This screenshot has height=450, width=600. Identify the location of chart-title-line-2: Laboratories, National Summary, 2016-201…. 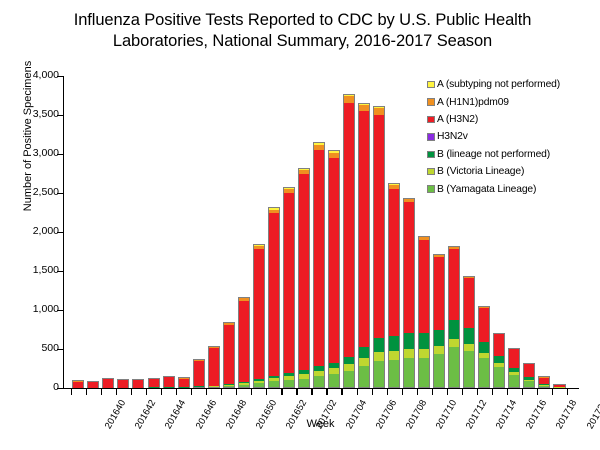
(302, 41).